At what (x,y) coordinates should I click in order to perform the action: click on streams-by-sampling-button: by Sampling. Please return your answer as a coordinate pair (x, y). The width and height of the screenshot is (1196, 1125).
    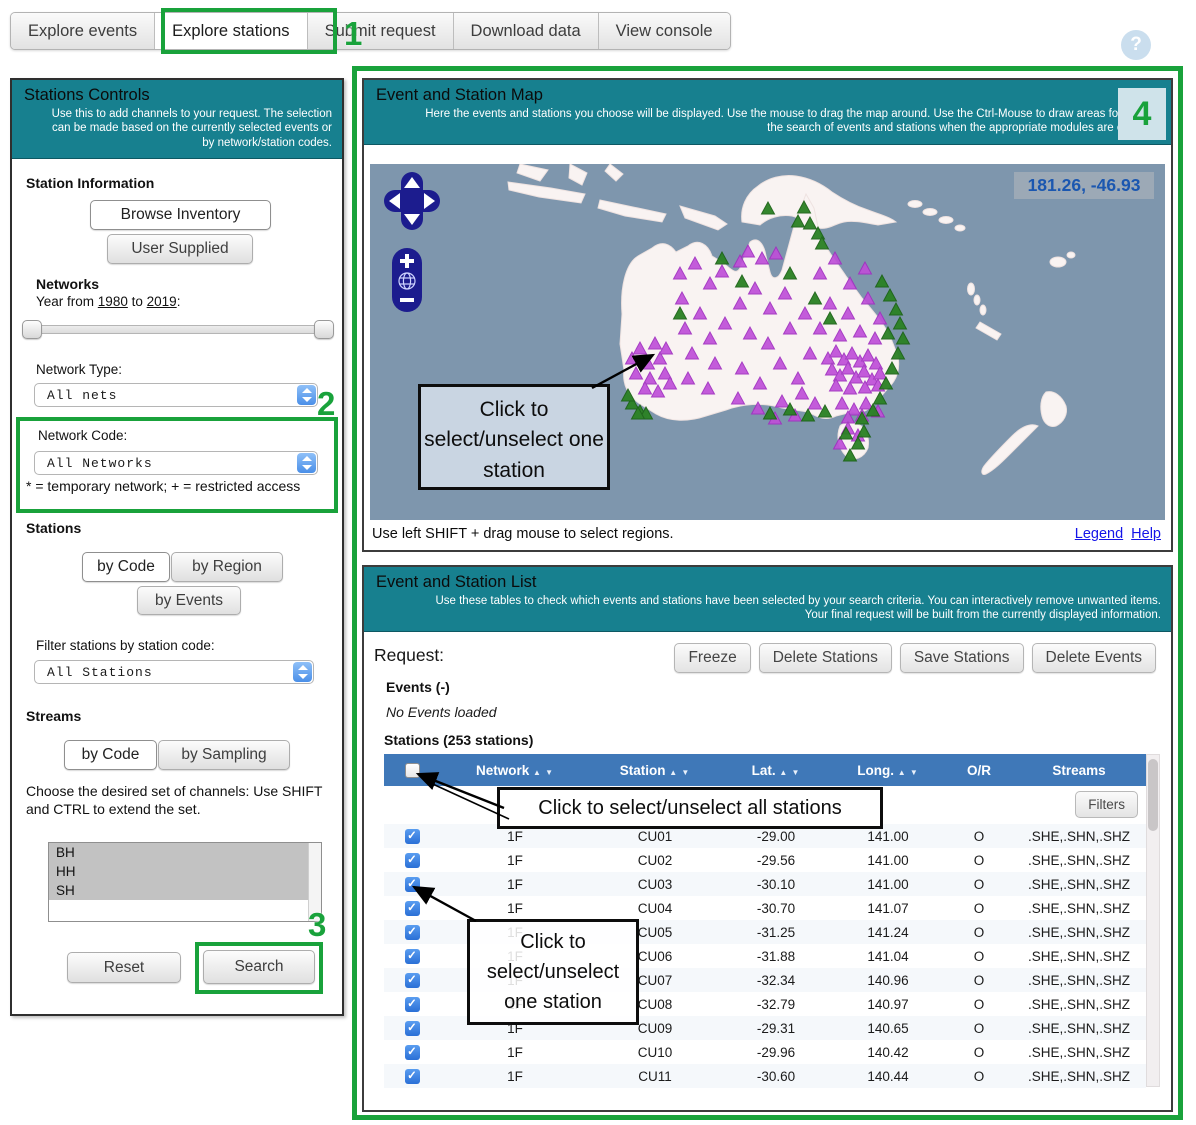
    Looking at the image, I should click on (224, 755).